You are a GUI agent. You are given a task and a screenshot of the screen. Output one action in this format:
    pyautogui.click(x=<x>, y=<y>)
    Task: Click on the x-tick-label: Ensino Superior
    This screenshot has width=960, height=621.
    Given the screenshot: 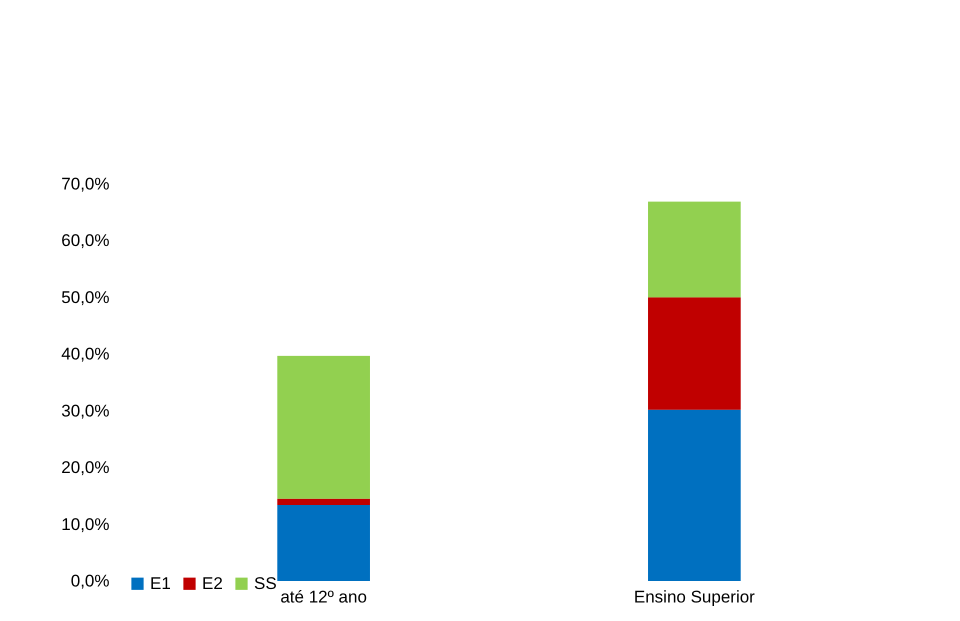 What is the action you would take?
    pyautogui.click(x=695, y=597)
    